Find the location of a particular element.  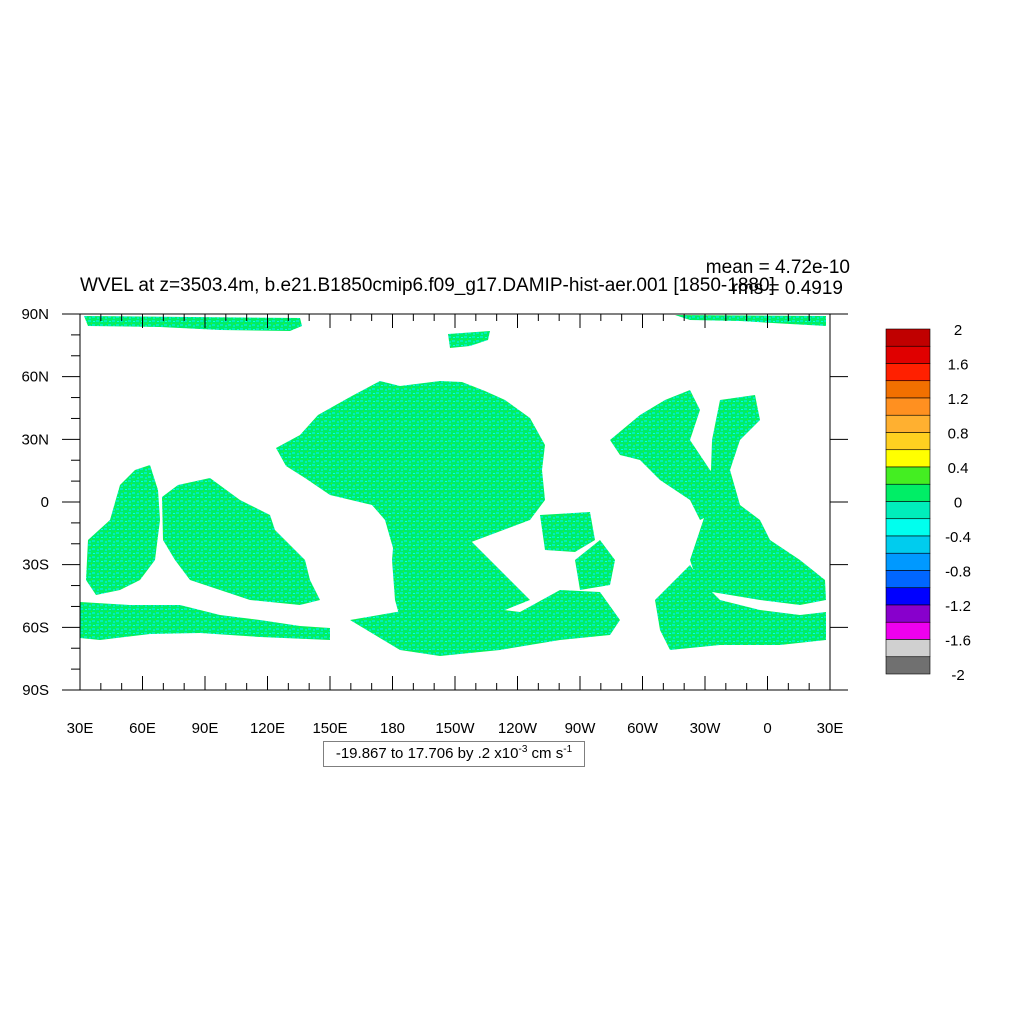

x-tick-label: 30W is located at coordinates (706, 728).